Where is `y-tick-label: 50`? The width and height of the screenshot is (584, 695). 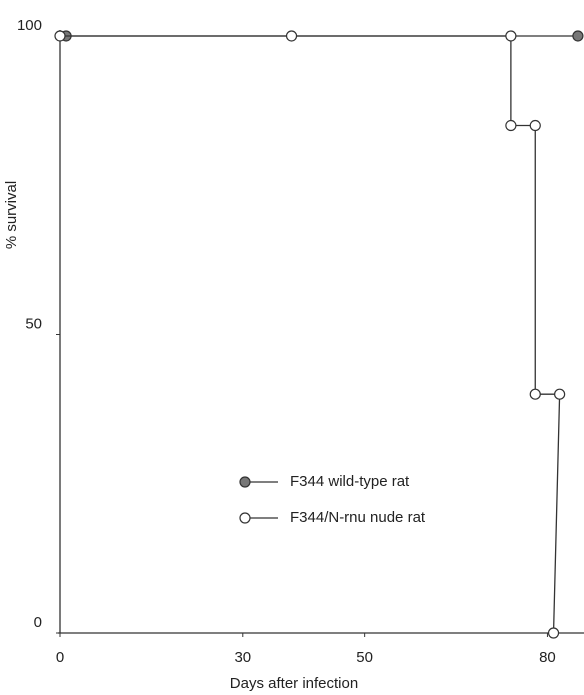 y-tick-label: 50 is located at coordinates (33, 323).